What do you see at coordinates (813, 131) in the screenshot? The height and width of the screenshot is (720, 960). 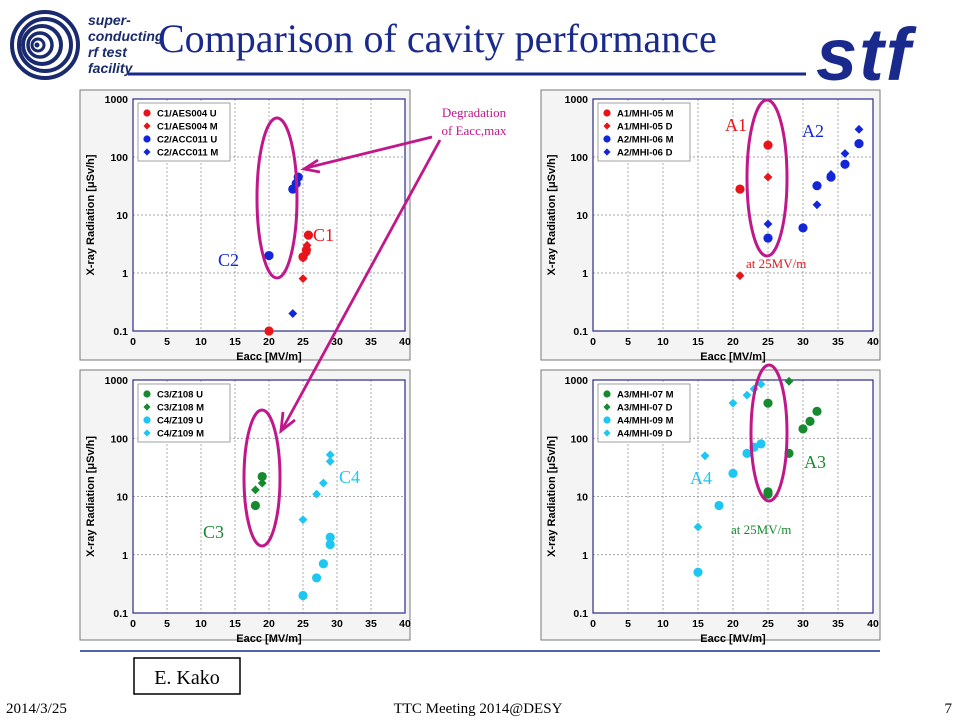 I see `label-a2: A2` at bounding box center [813, 131].